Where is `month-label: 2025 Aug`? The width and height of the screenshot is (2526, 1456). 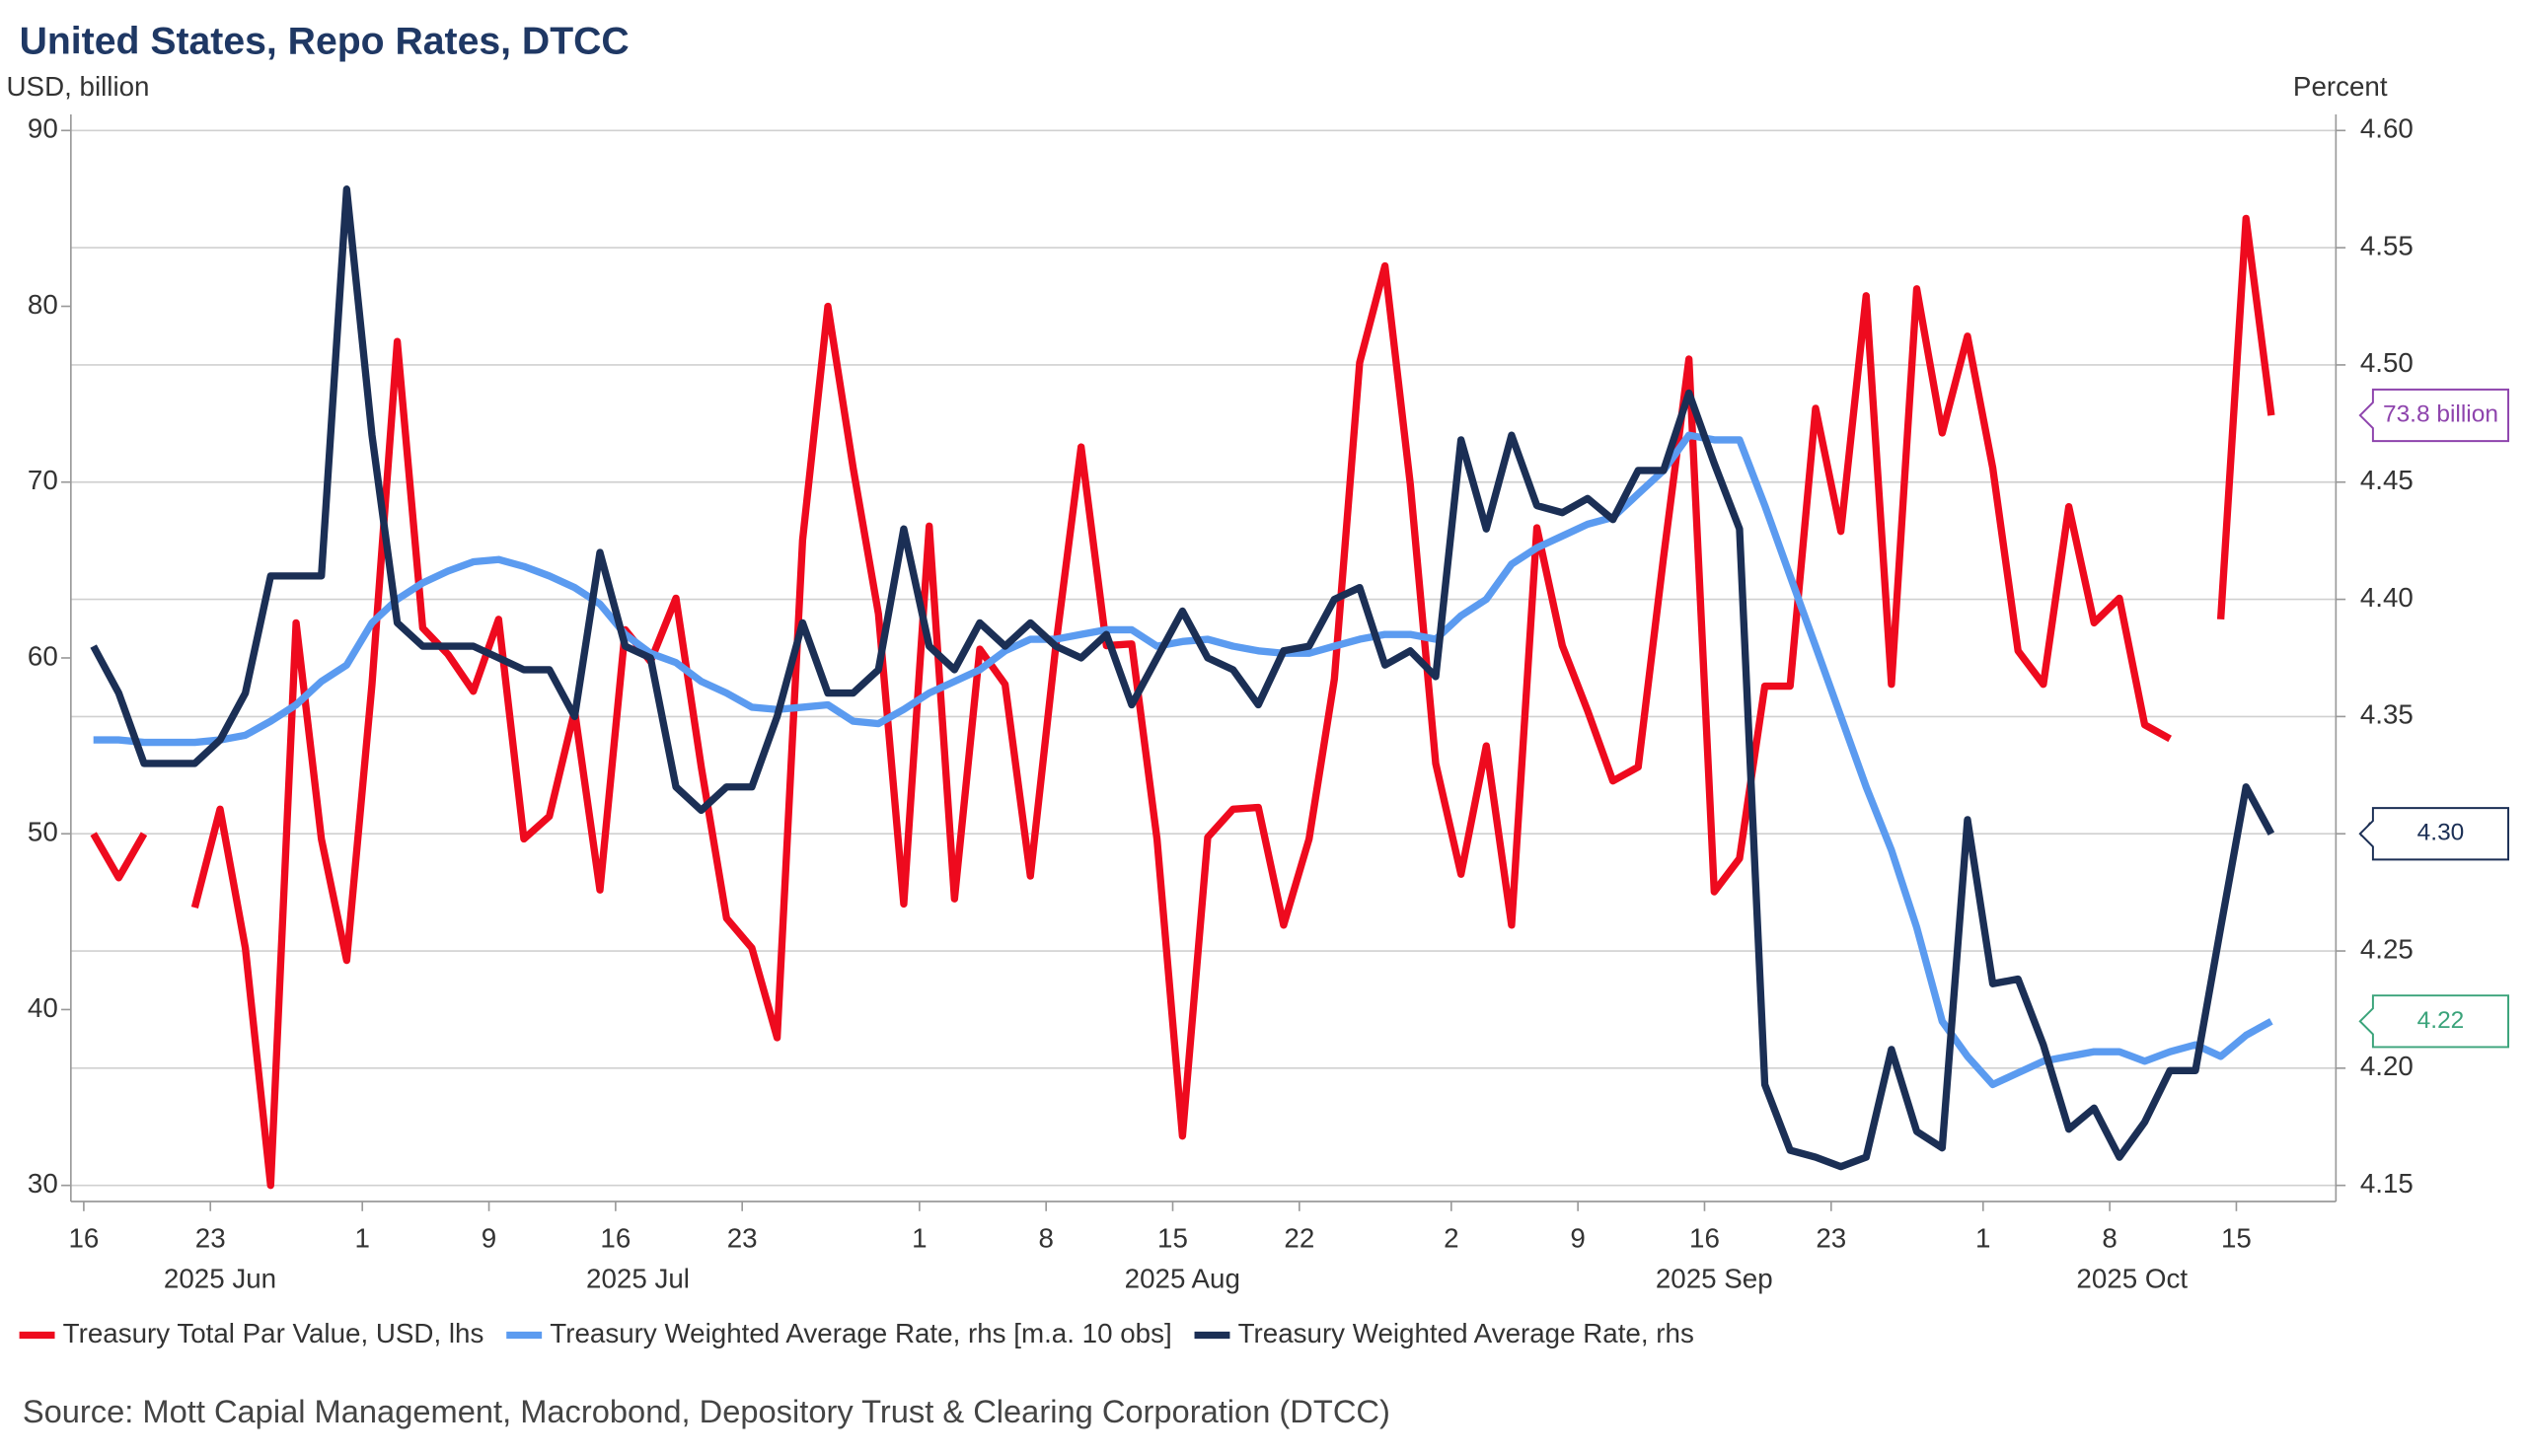 month-label: 2025 Aug is located at coordinates (1182, 1278).